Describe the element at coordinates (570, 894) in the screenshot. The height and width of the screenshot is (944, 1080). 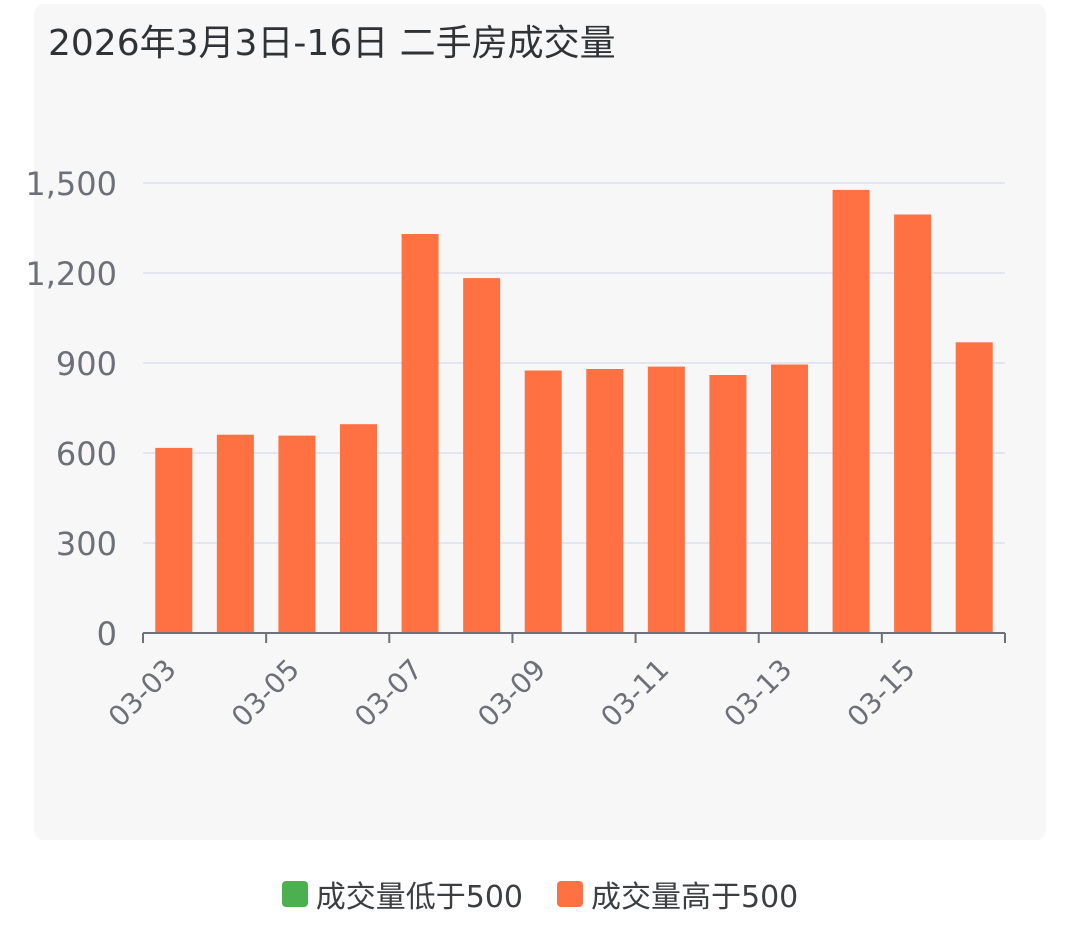
I see `legend-swatch-high` at that location.